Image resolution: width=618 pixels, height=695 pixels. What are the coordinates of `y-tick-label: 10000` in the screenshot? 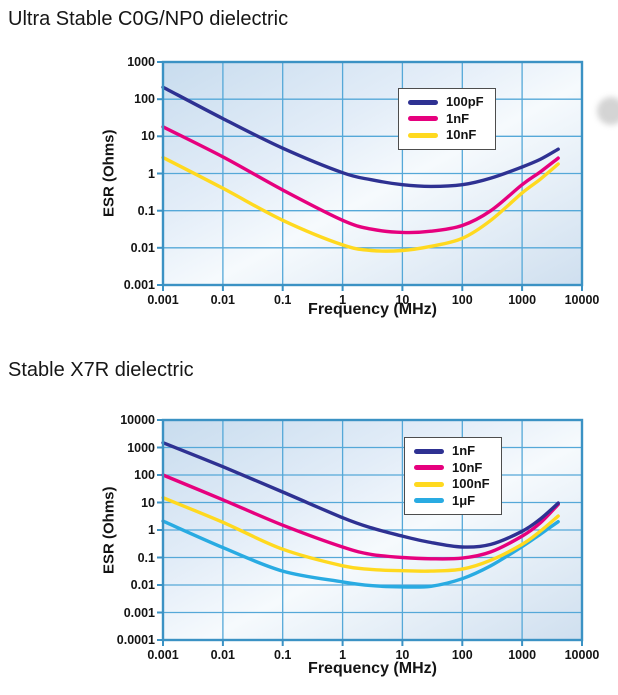 It's located at (137, 420).